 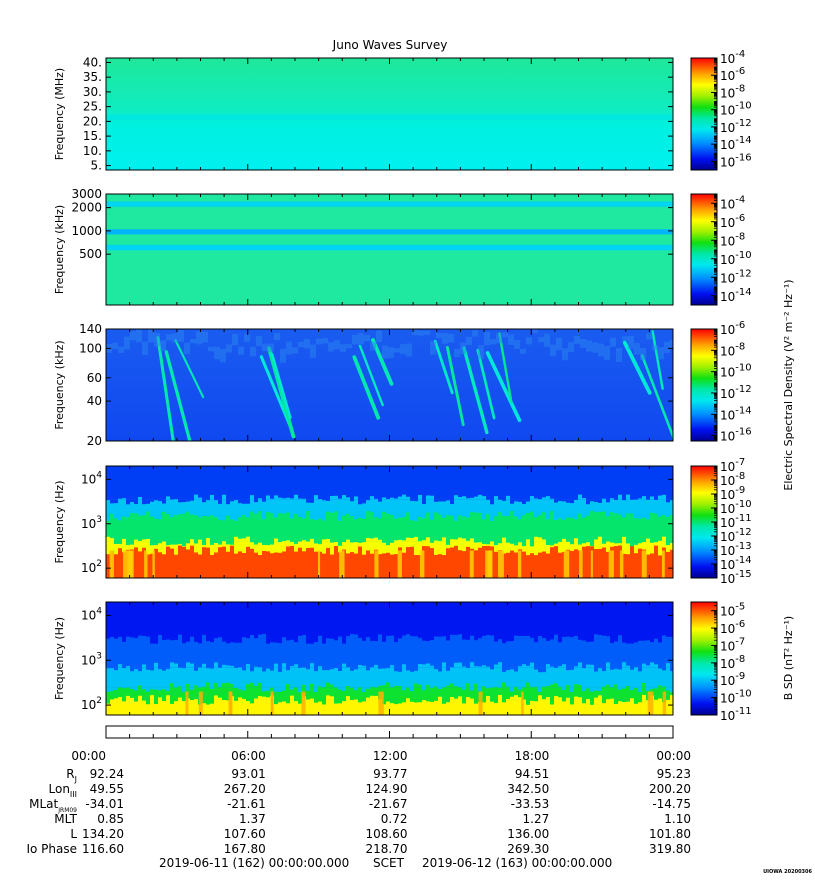 What do you see at coordinates (88, 756) in the screenshot?
I see `time-axis-label: 00:00` at bounding box center [88, 756].